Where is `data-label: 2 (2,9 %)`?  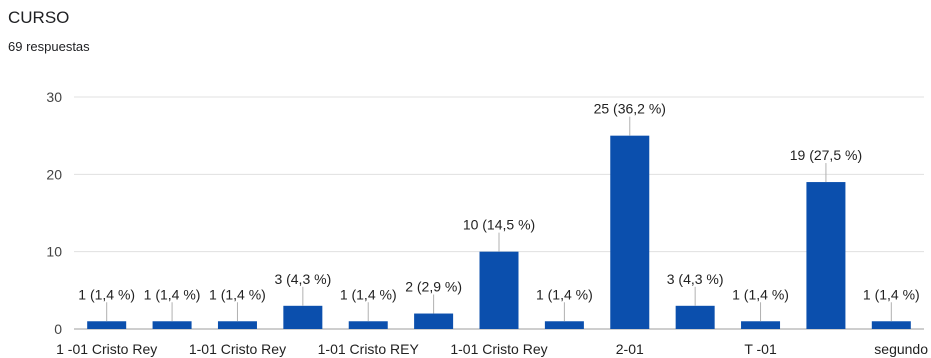
data-label: 2 (2,9 %) is located at coordinates (433, 287).